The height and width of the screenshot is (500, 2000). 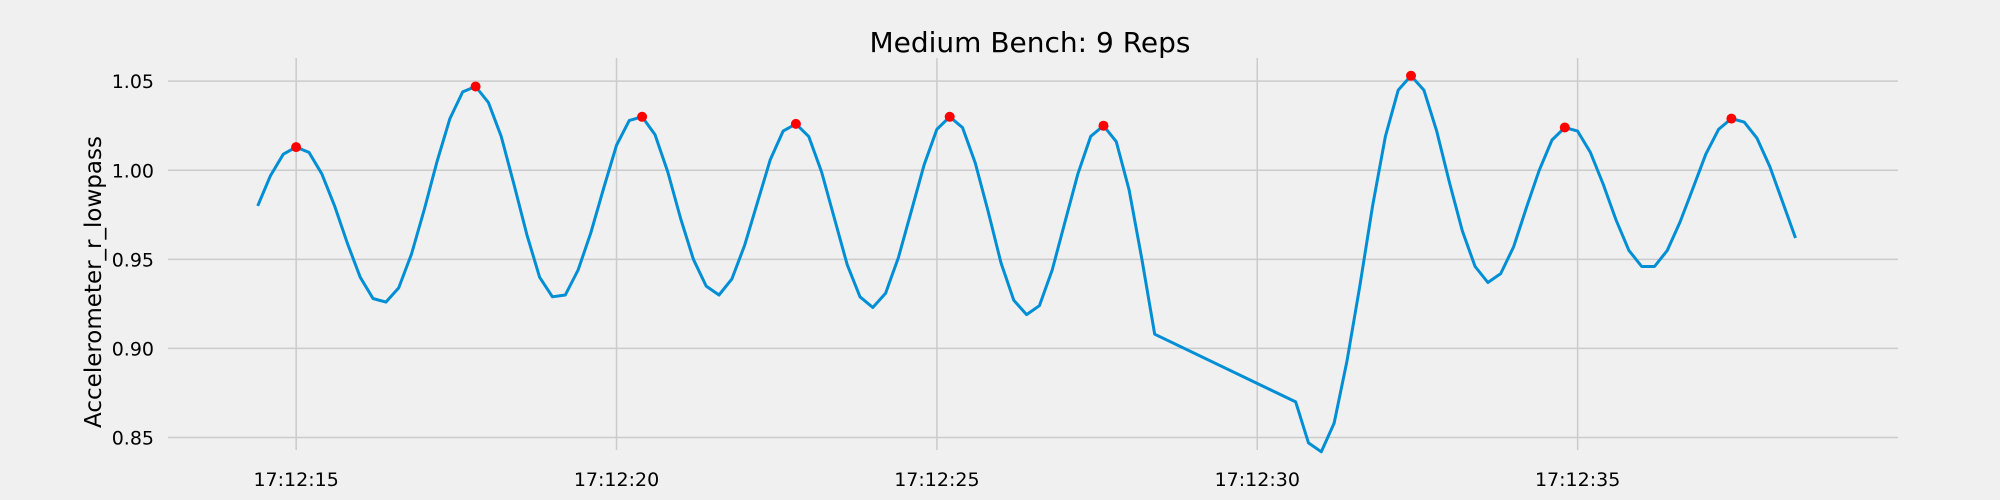 What do you see at coordinates (1029, 42) in the screenshot?
I see `chart-title: Medium Bench: 9 Reps` at bounding box center [1029, 42].